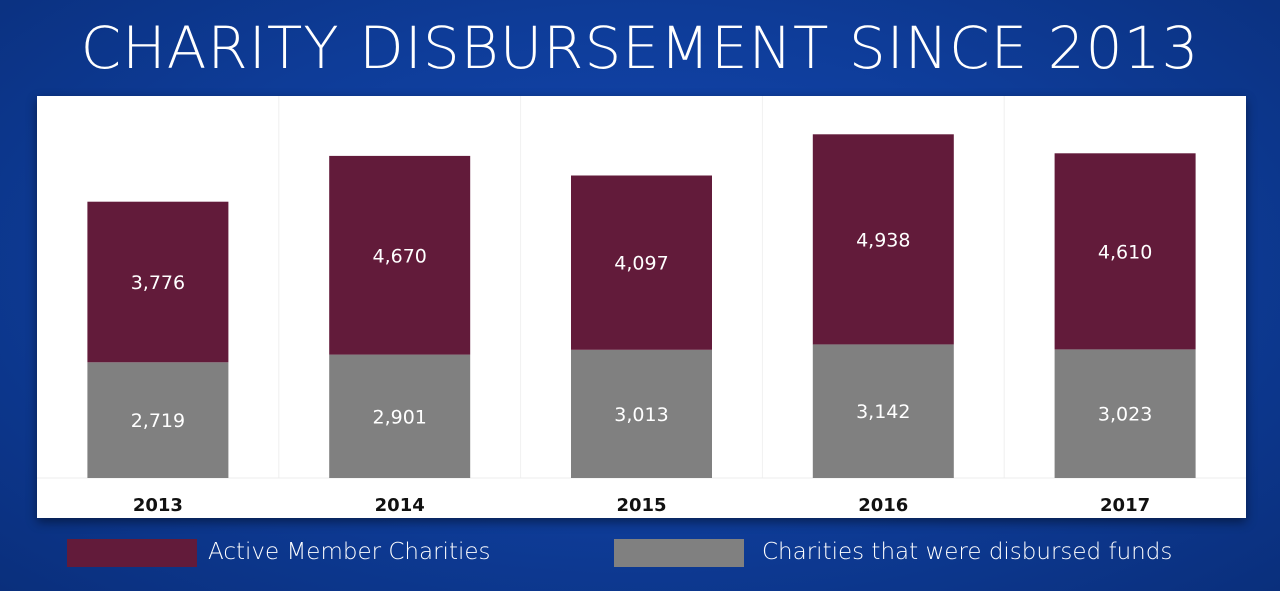 Image resolution: width=1280 pixels, height=591 pixels. What do you see at coordinates (158, 505) in the screenshot?
I see `x-tick-label-2013: 2013` at bounding box center [158, 505].